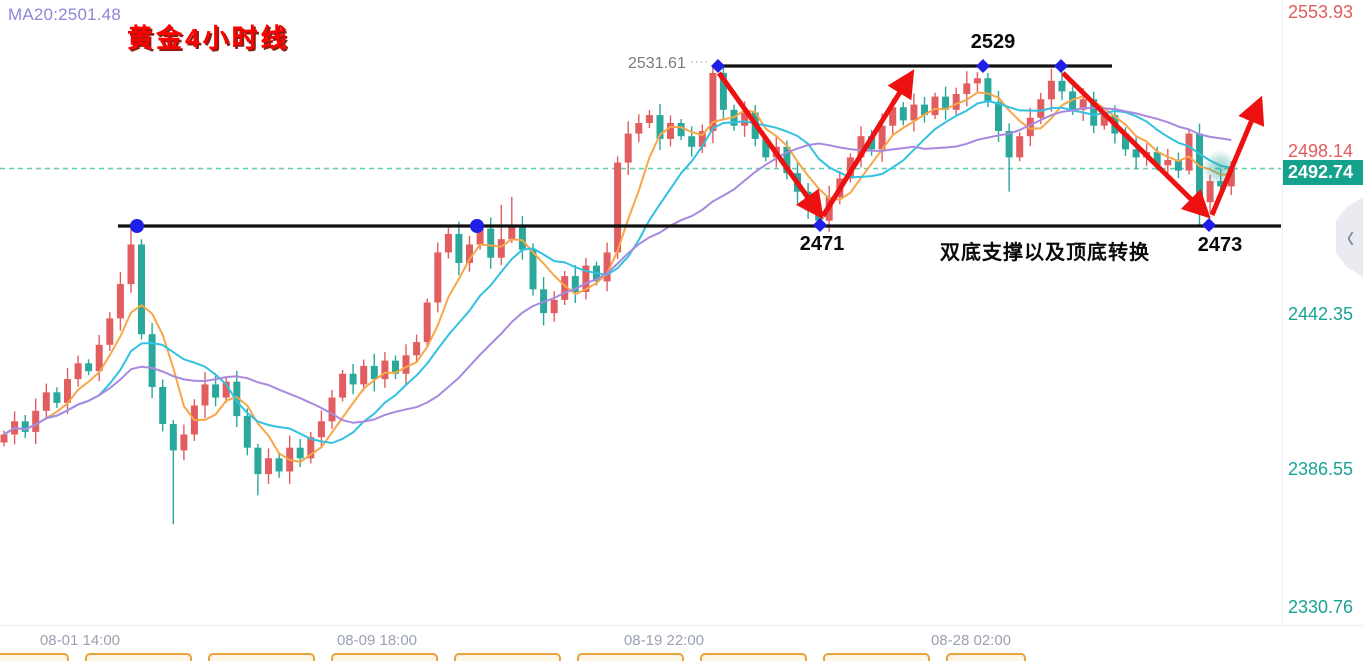 Image resolution: width=1363 pixels, height=661 pixels. What do you see at coordinates (1045, 253) in the screenshot?
I see `analysis-note: 双底支撑以及顶底转换` at bounding box center [1045, 253].